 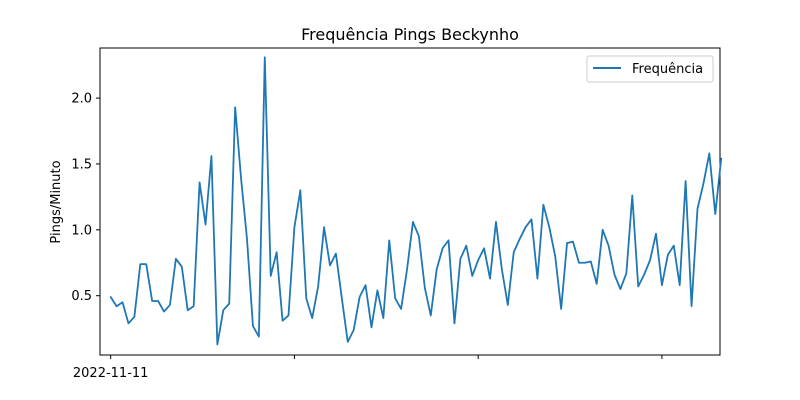 What do you see at coordinates (81, 164) in the screenshot?
I see `y-tick-label: 1.5` at bounding box center [81, 164].